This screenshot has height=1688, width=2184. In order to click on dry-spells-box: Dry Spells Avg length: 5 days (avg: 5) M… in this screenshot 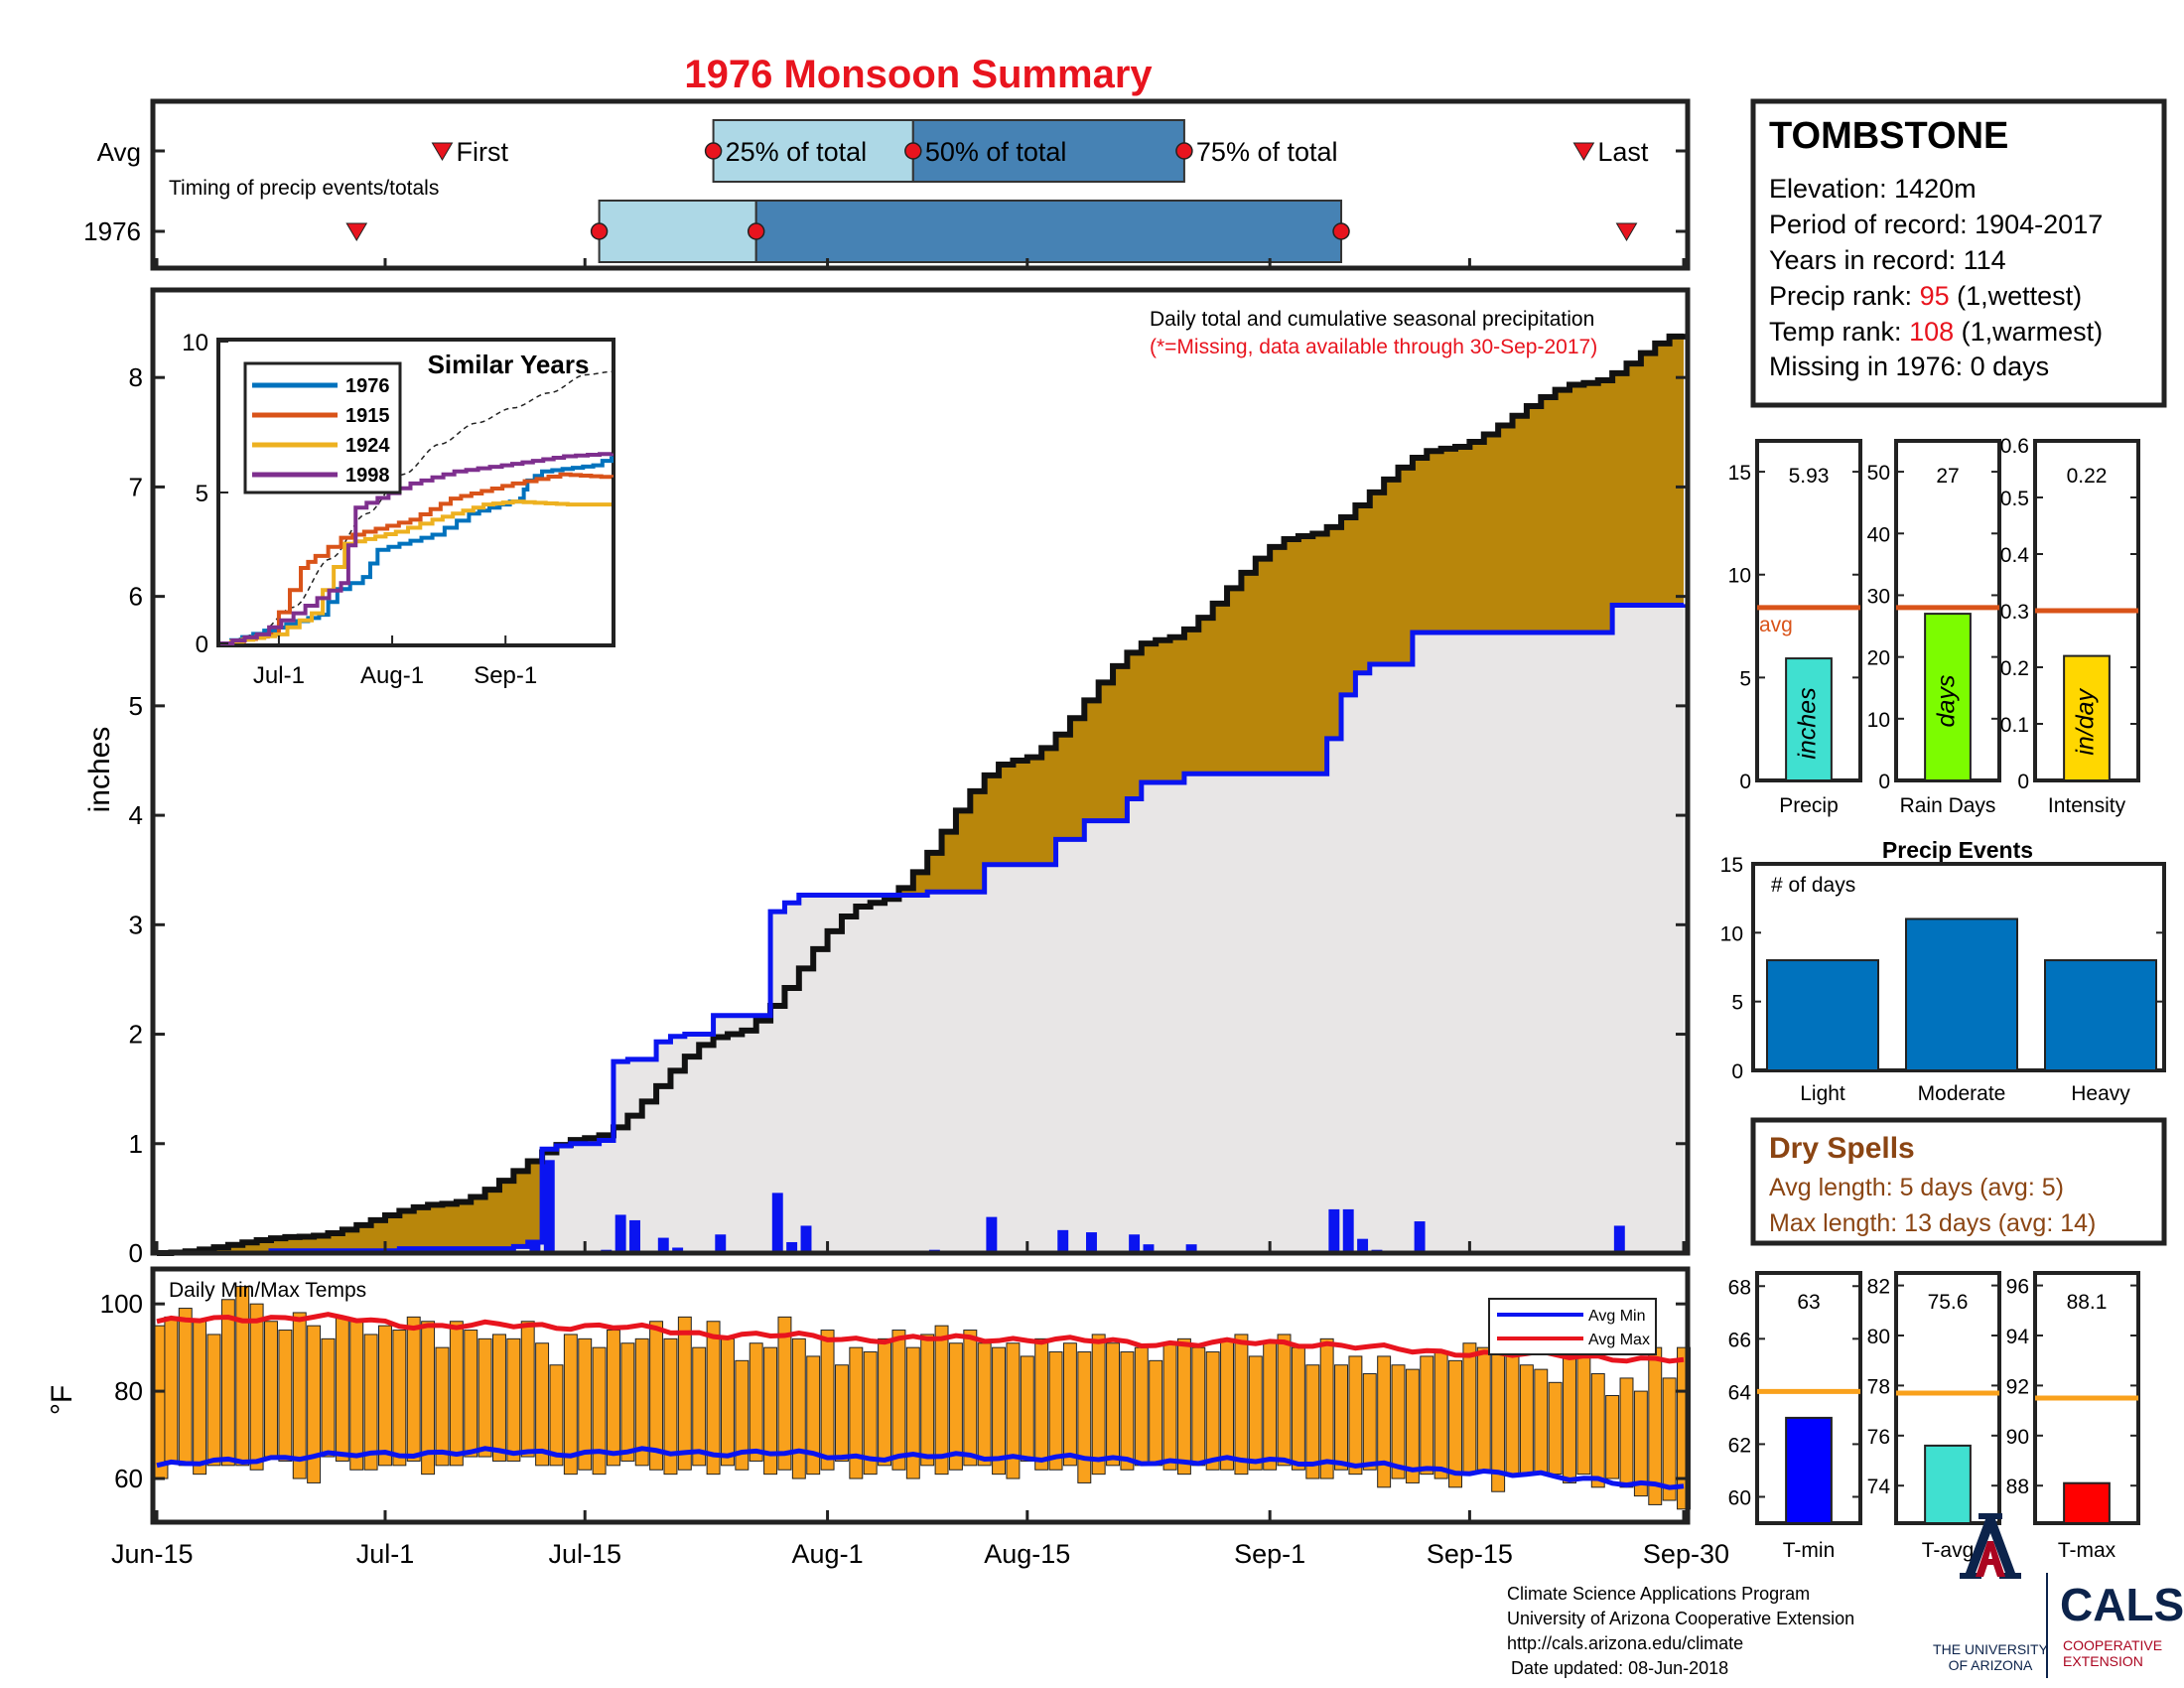, I will do `click(1958, 1181)`.